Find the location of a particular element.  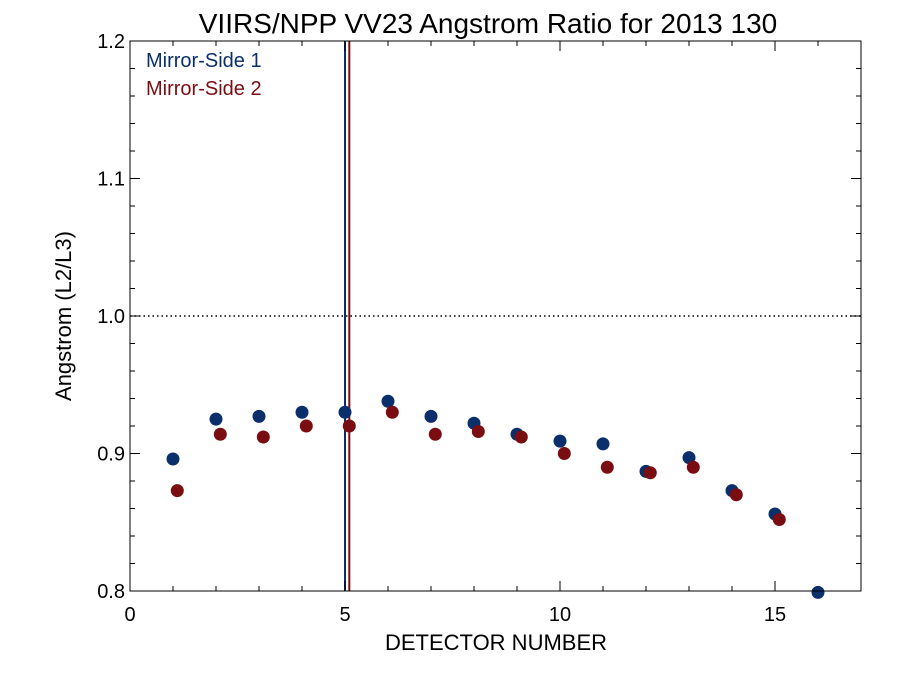

y-tick-label: 1.0 is located at coordinates (111, 317).